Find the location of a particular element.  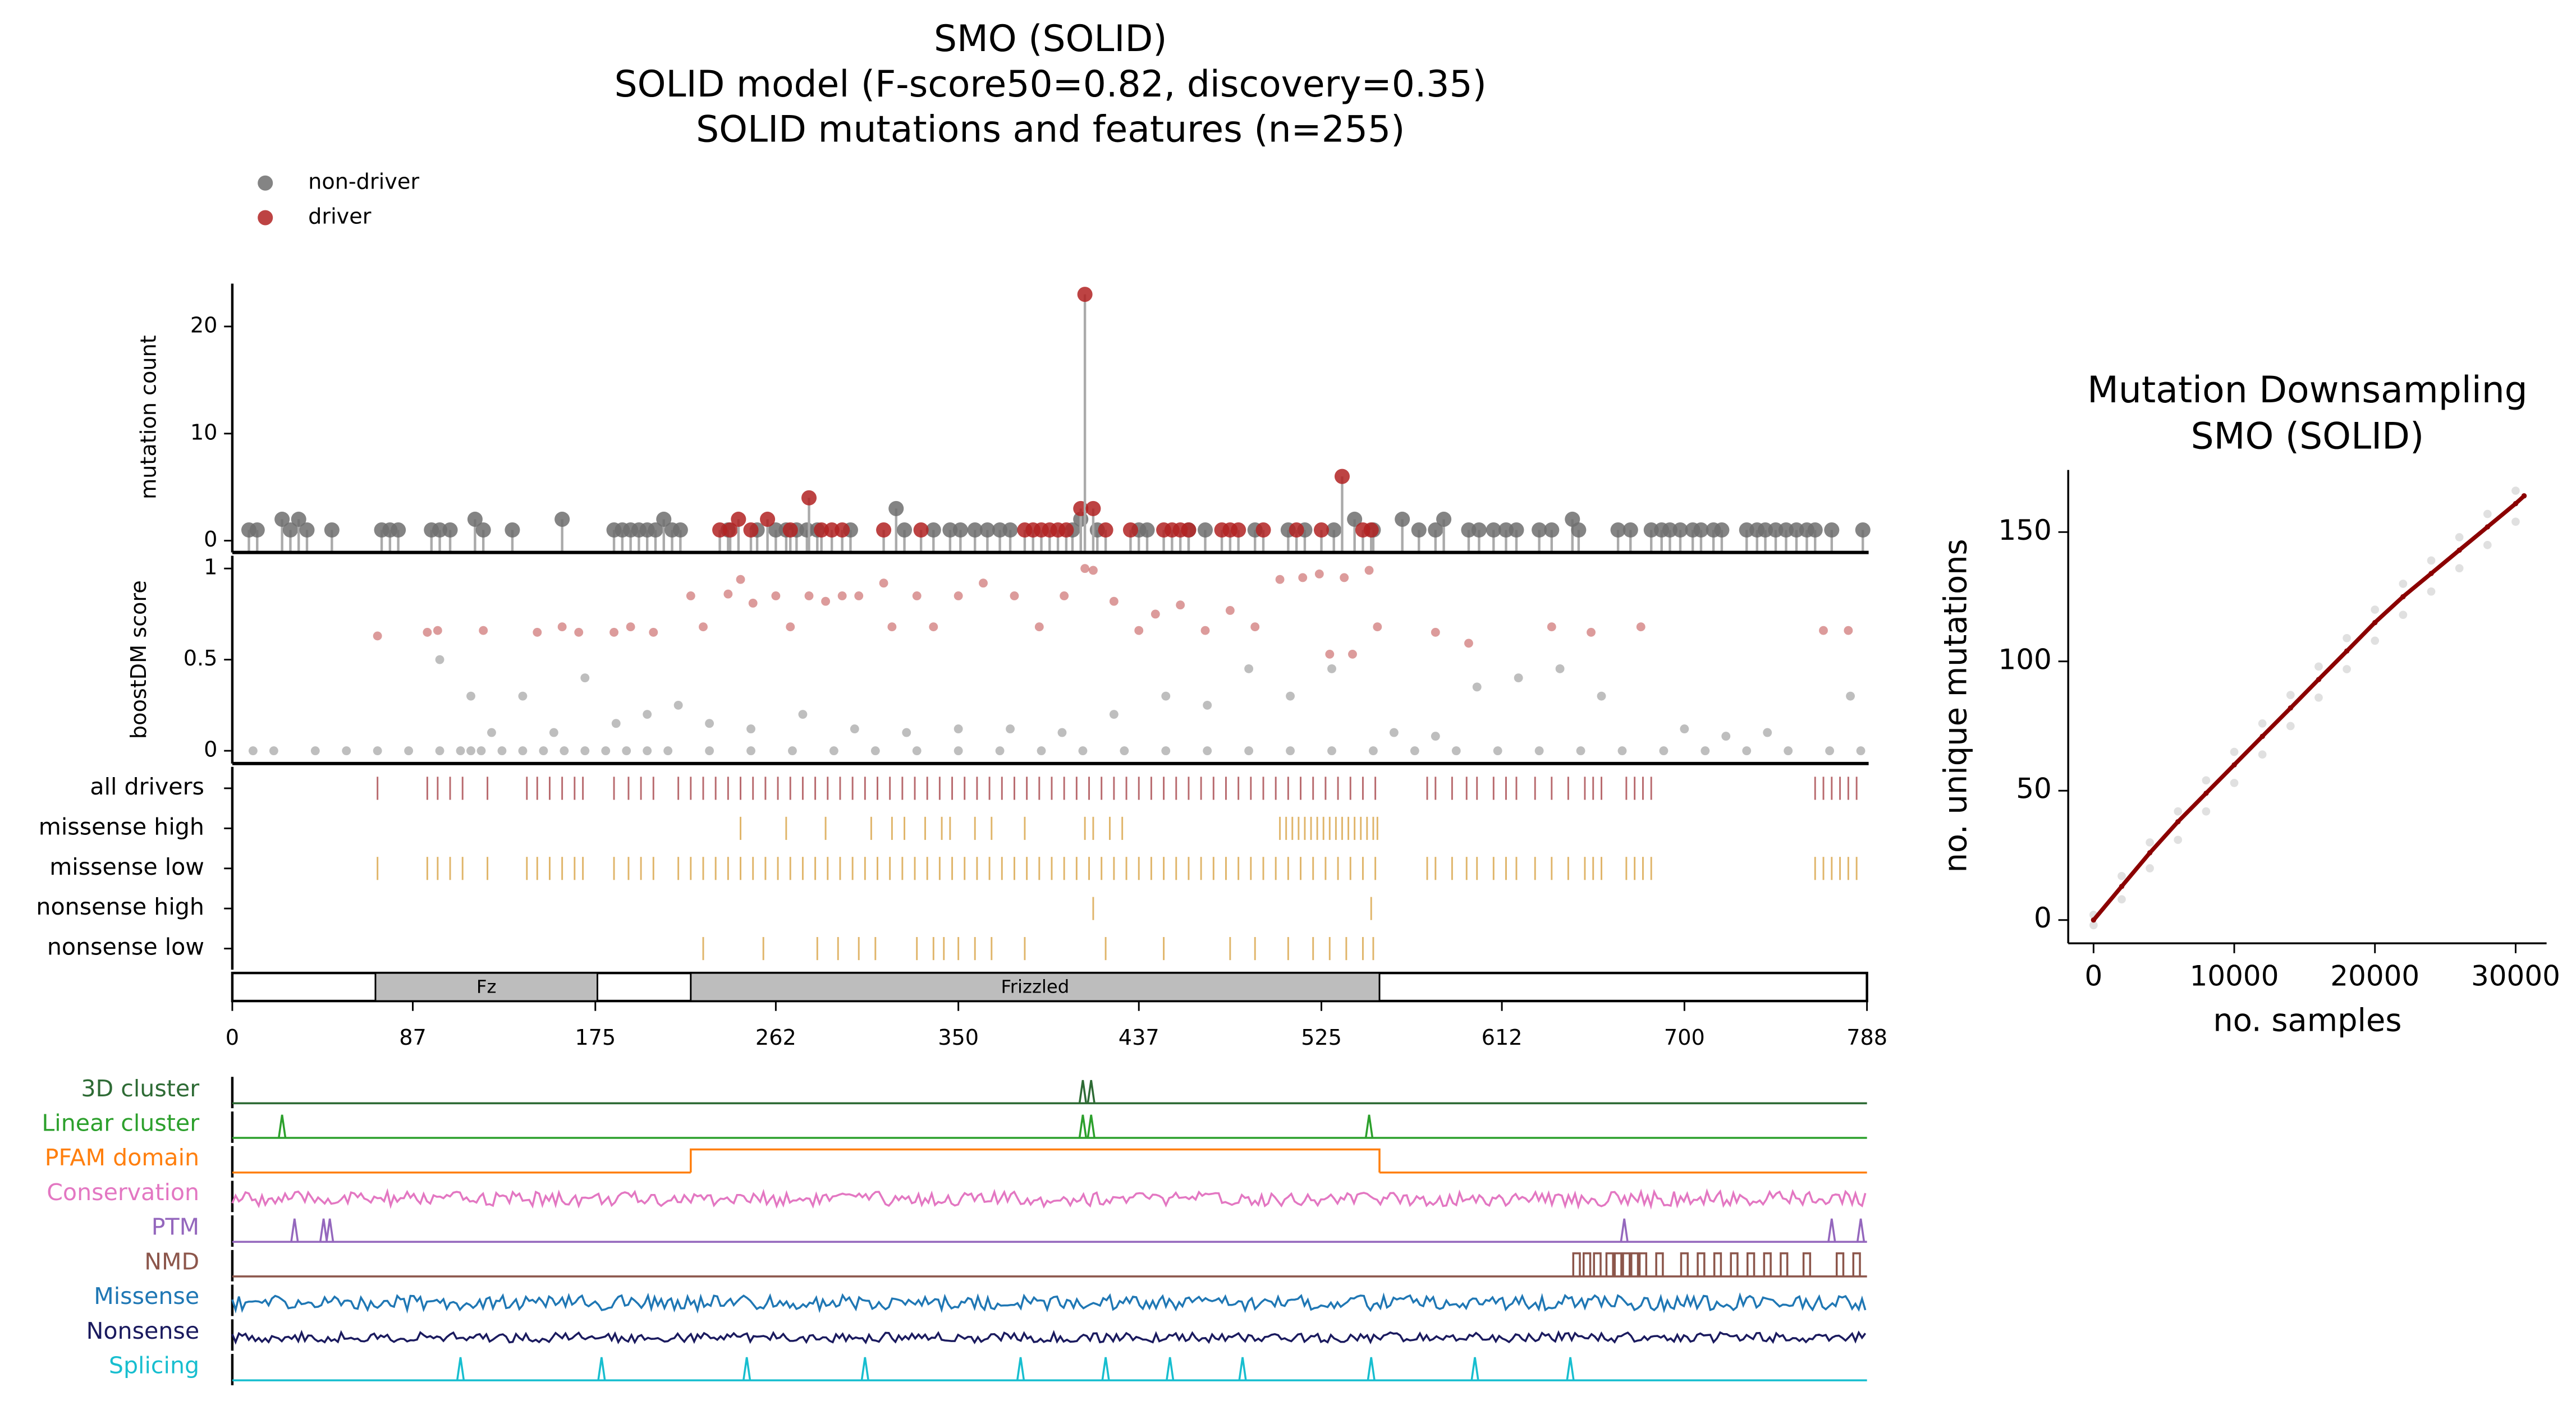

x-tick-label: 30000 is located at coordinates (2515, 975).